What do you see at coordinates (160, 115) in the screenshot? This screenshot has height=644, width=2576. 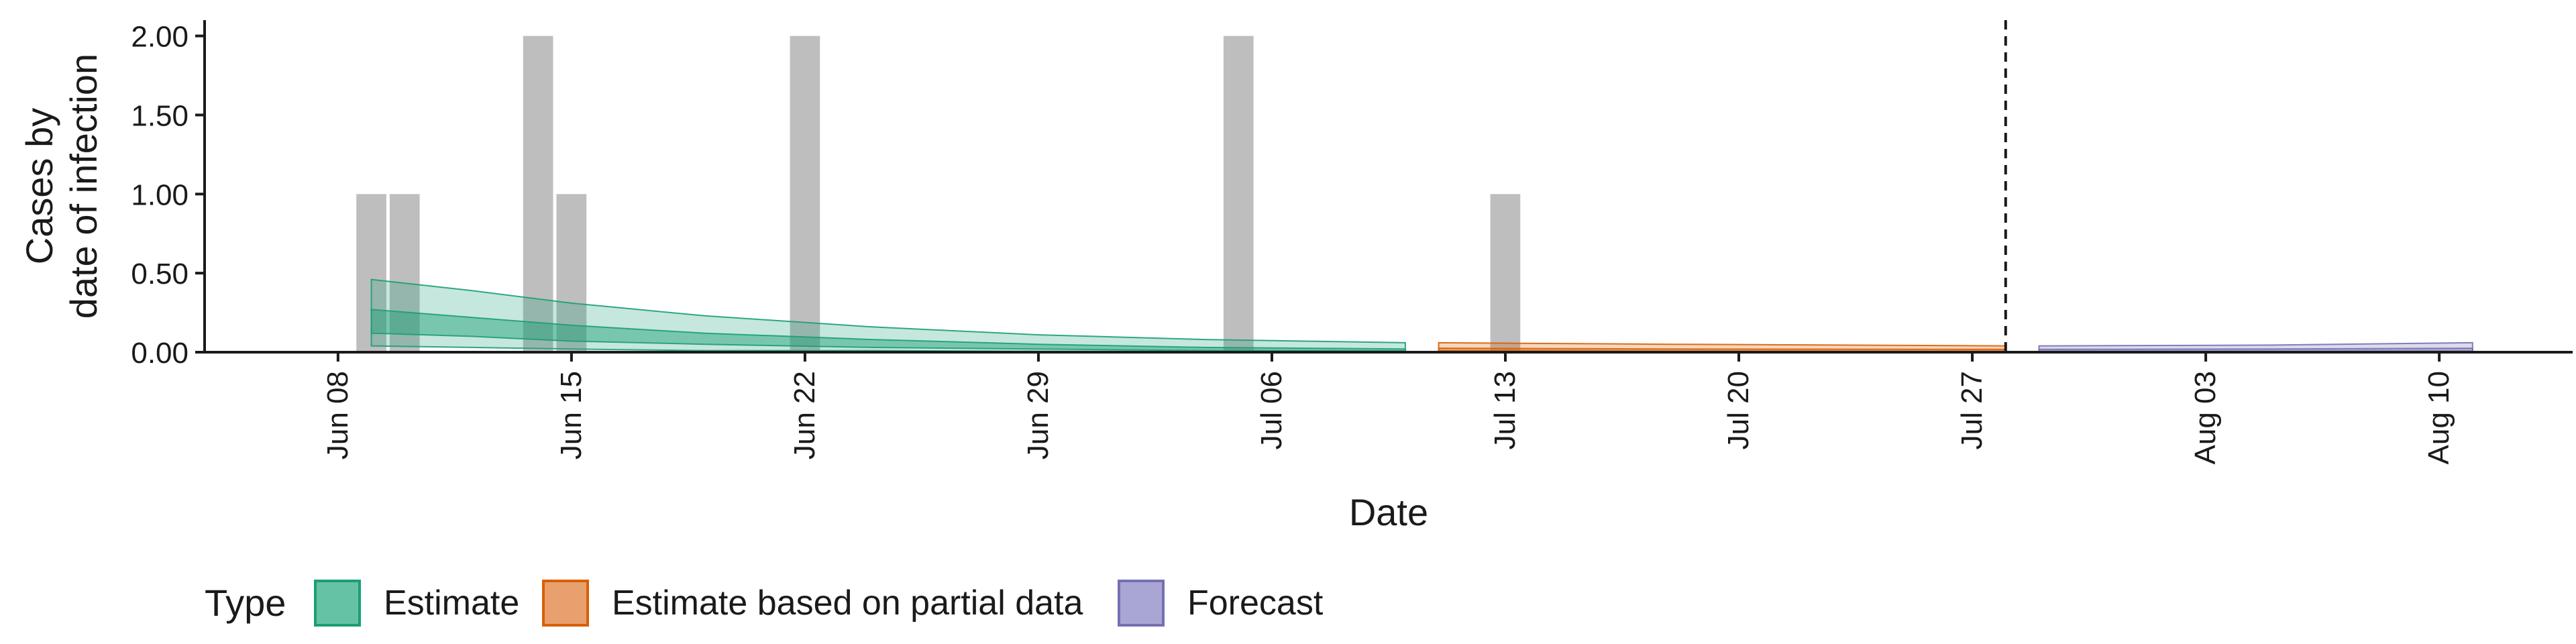 I see `y-tick-label: 1.50` at bounding box center [160, 115].